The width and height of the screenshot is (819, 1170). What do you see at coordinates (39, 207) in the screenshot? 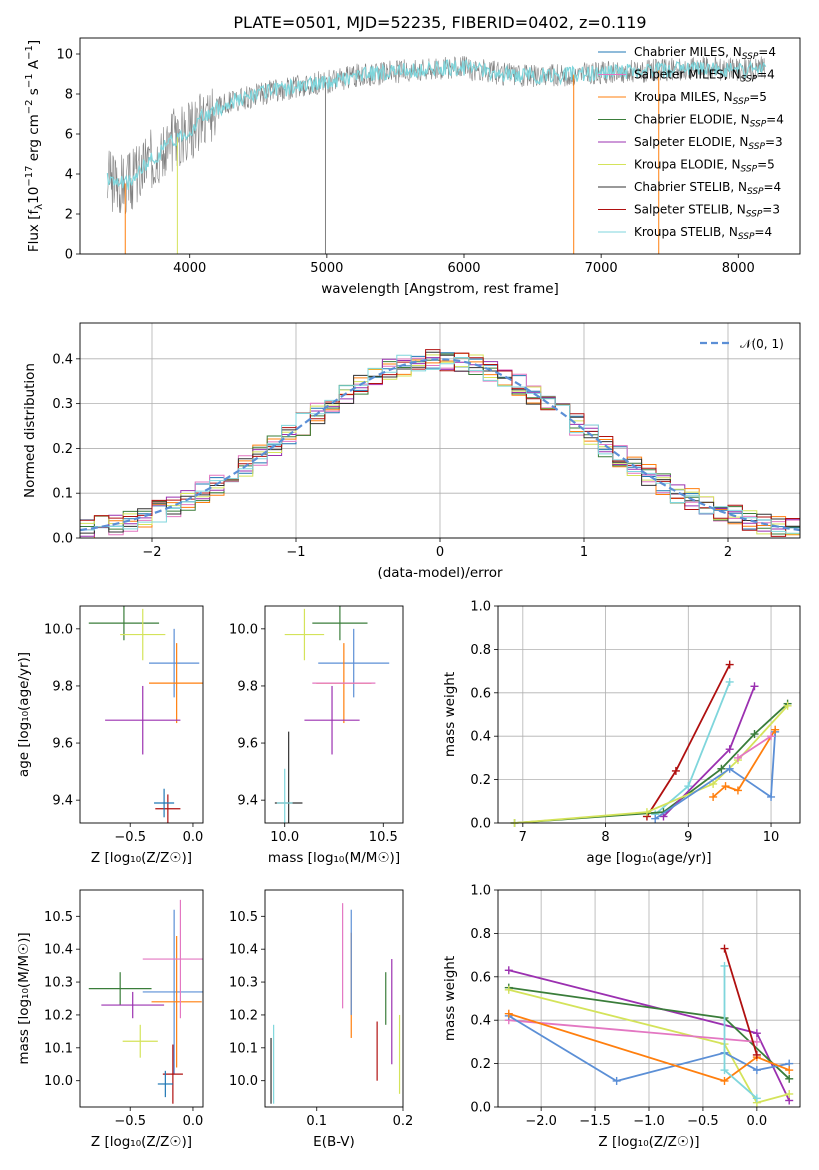
I see `y-label-part: λ` at bounding box center [39, 207].